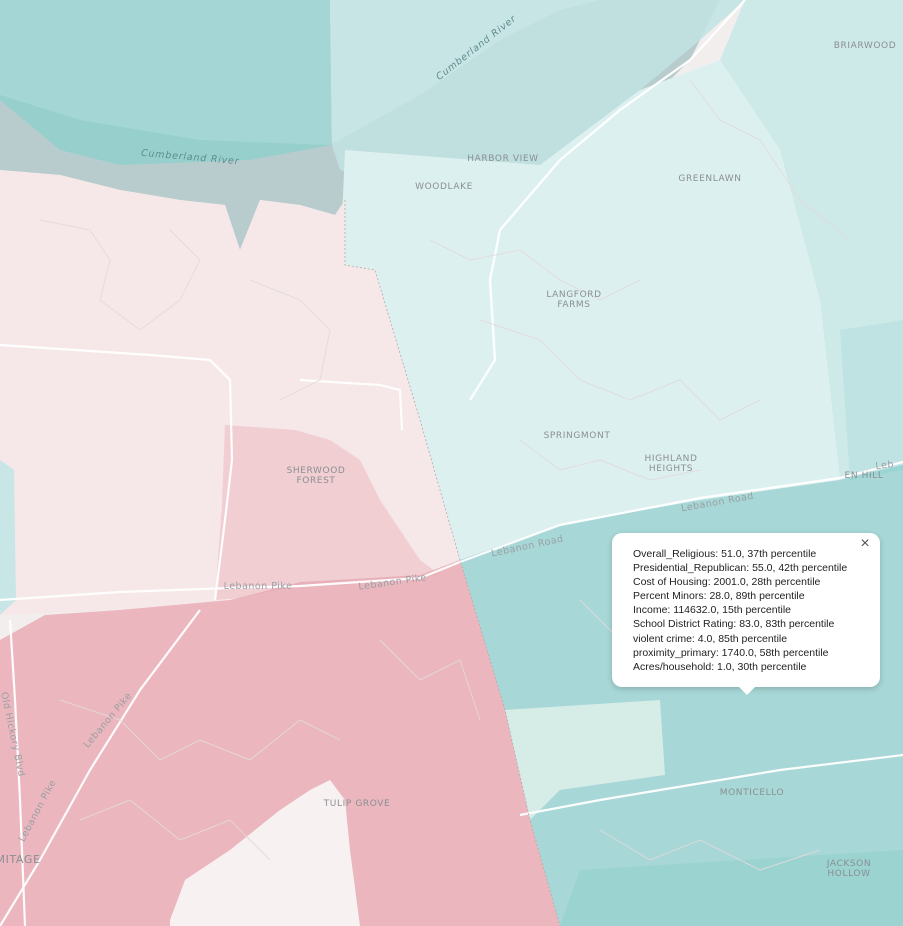  Describe the element at coordinates (848, 874) in the screenshot. I see `place-label-line: HOLLOW` at that location.